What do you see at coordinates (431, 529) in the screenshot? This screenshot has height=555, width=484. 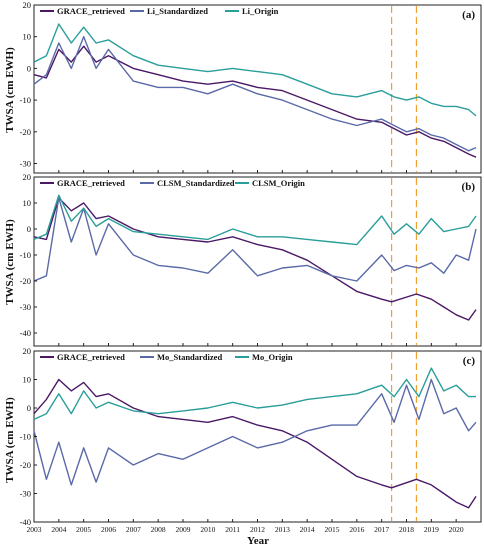 I see `x-tick-label: 2019` at bounding box center [431, 529].